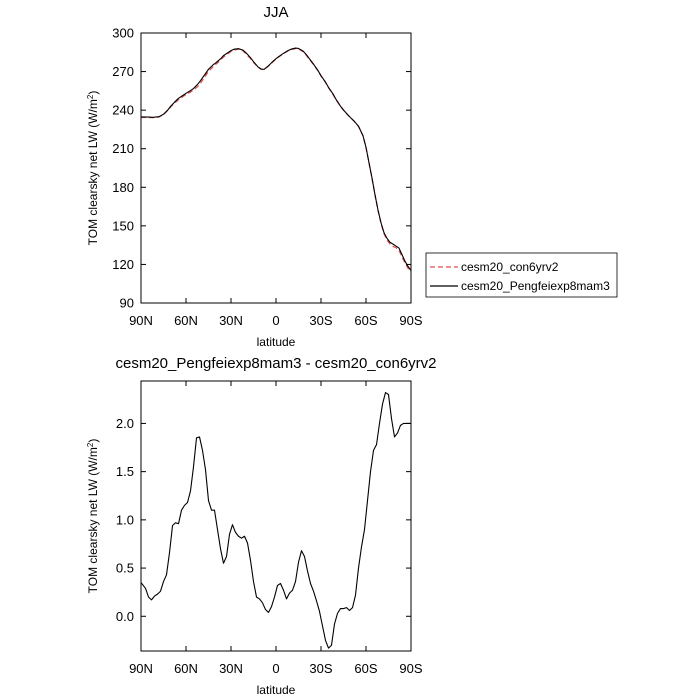  What do you see at coordinates (275, 668) in the screenshot?
I see `bottom-chart-xtick-label: 0` at bounding box center [275, 668].